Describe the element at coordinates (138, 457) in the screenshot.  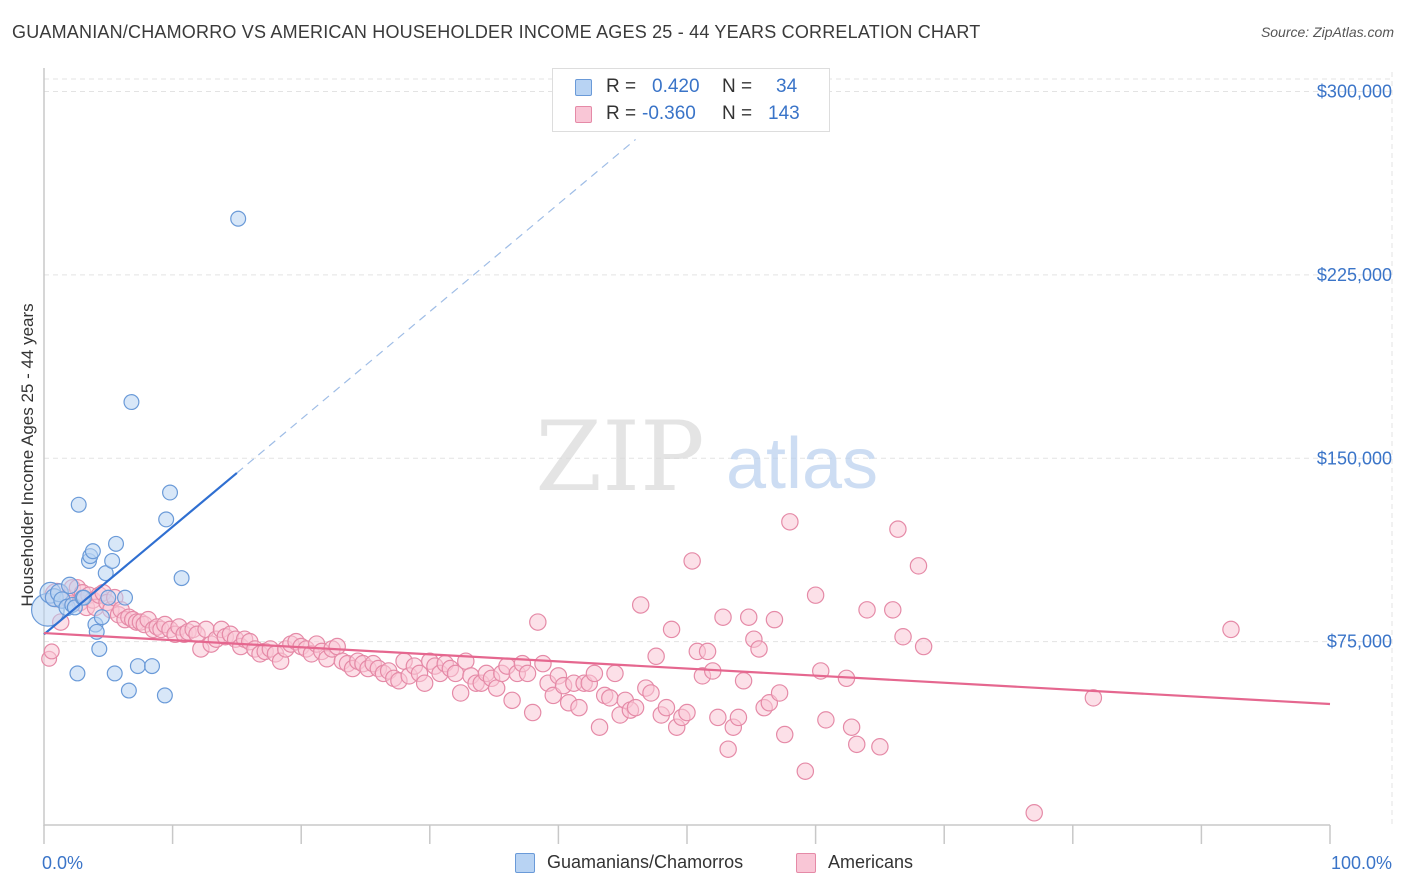
I see `guamanians-points` at that location.